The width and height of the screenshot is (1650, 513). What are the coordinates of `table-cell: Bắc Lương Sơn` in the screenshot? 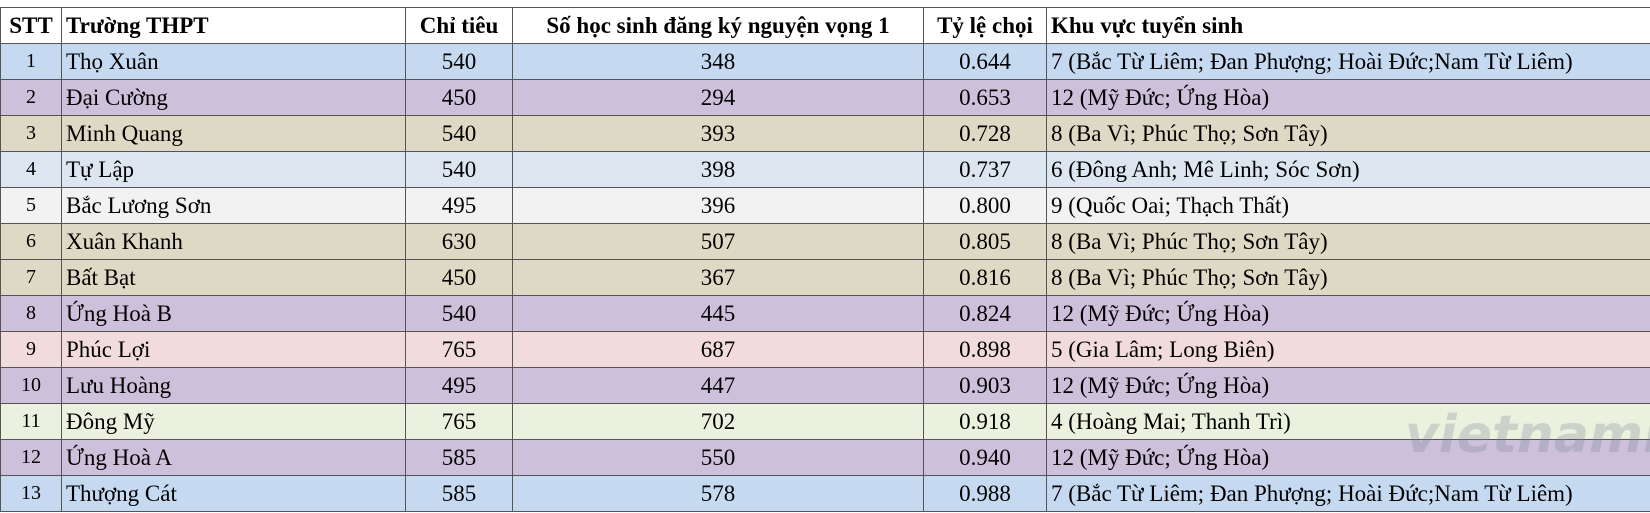 It's located at (233, 205).